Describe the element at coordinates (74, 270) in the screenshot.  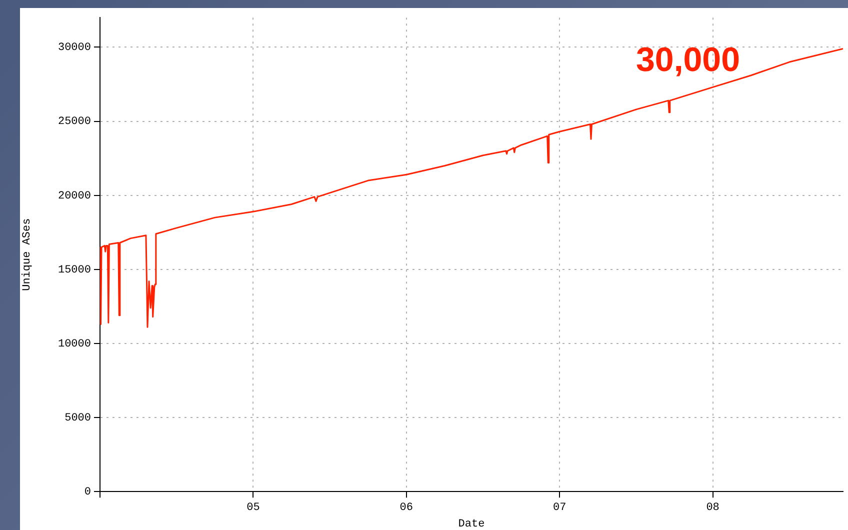
I see `y-tick-label: 15000` at that location.